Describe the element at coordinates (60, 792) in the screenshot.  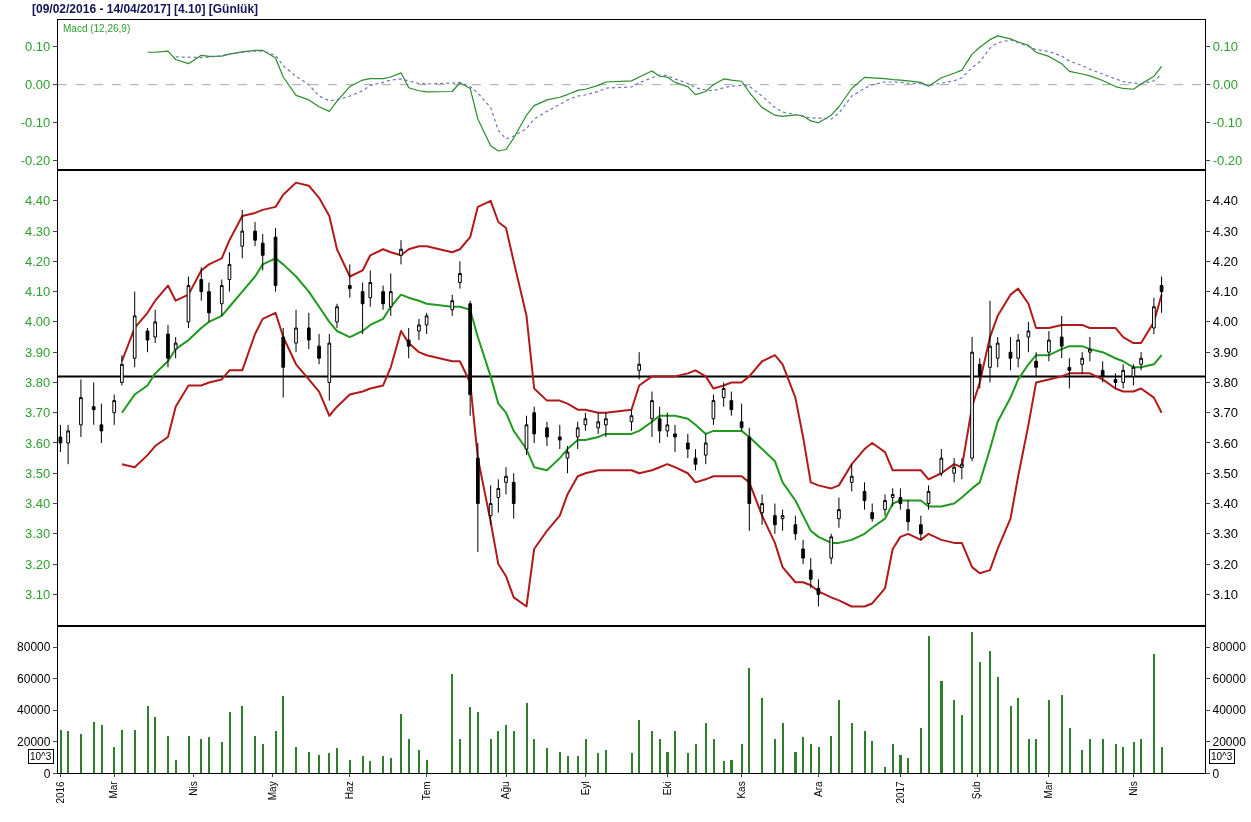
I see `x-tick-label: 2016` at that location.